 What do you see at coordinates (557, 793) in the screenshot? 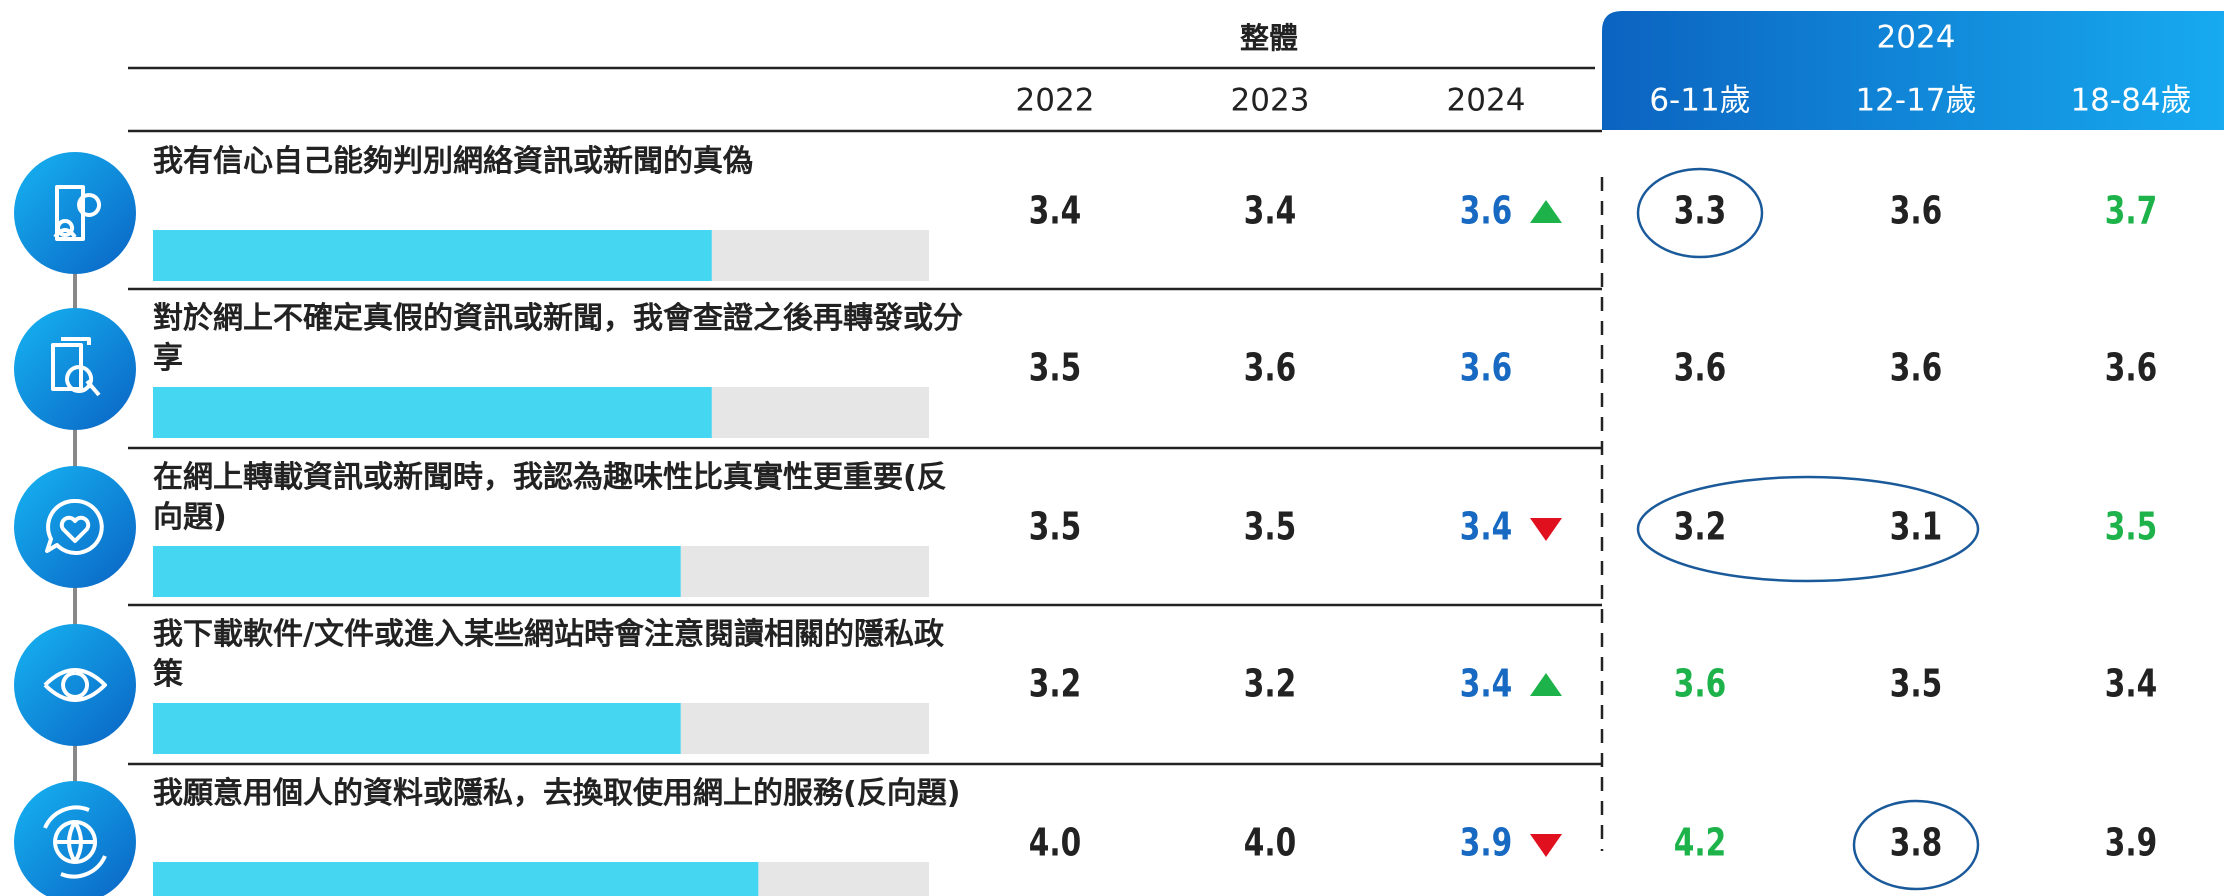
I see `row-label: 我願意用個人的資料或隱私，去換取使用網上的服務(反向題)` at bounding box center [557, 793].